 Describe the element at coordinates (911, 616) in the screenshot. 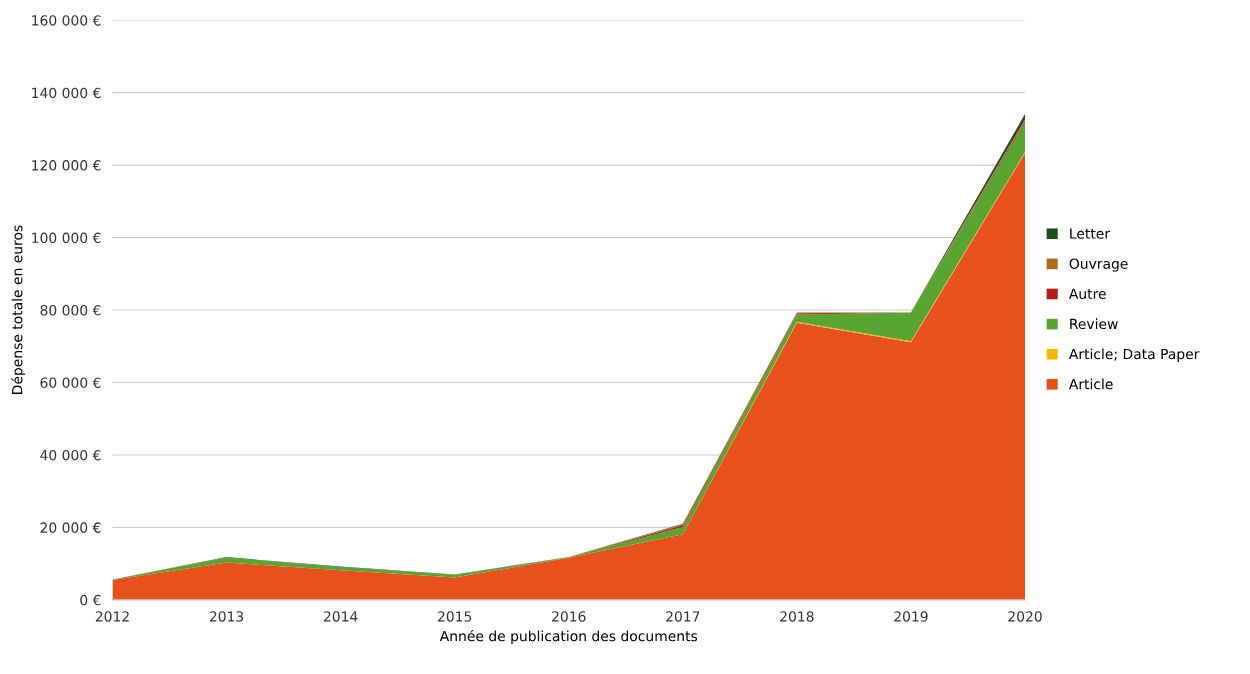

I see `x-tick-label: 2019` at that location.